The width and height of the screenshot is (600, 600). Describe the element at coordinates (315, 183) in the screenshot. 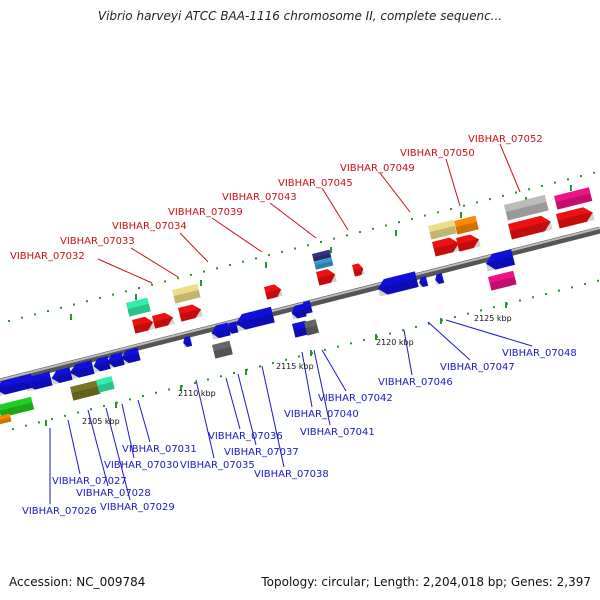

I see `gene-label-forward: VIBHAR_07045` at that location.